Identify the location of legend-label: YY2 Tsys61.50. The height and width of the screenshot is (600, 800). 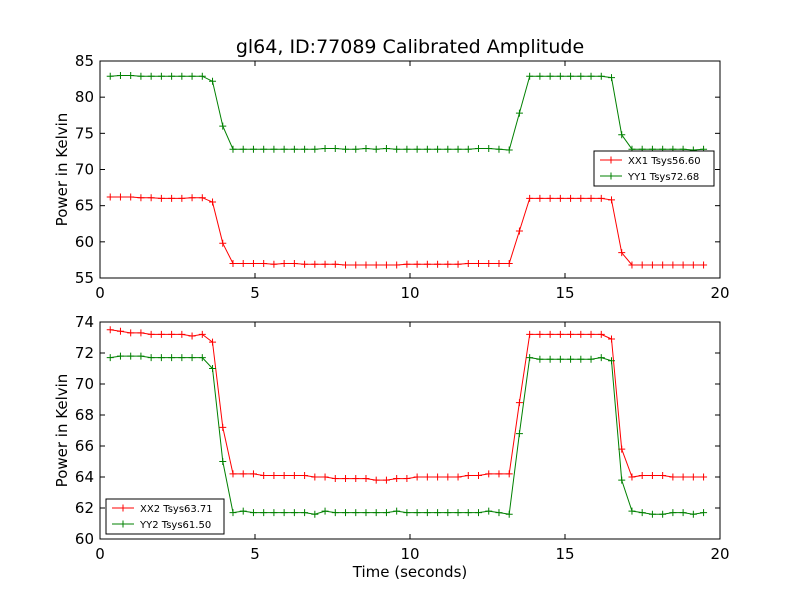
(175, 525).